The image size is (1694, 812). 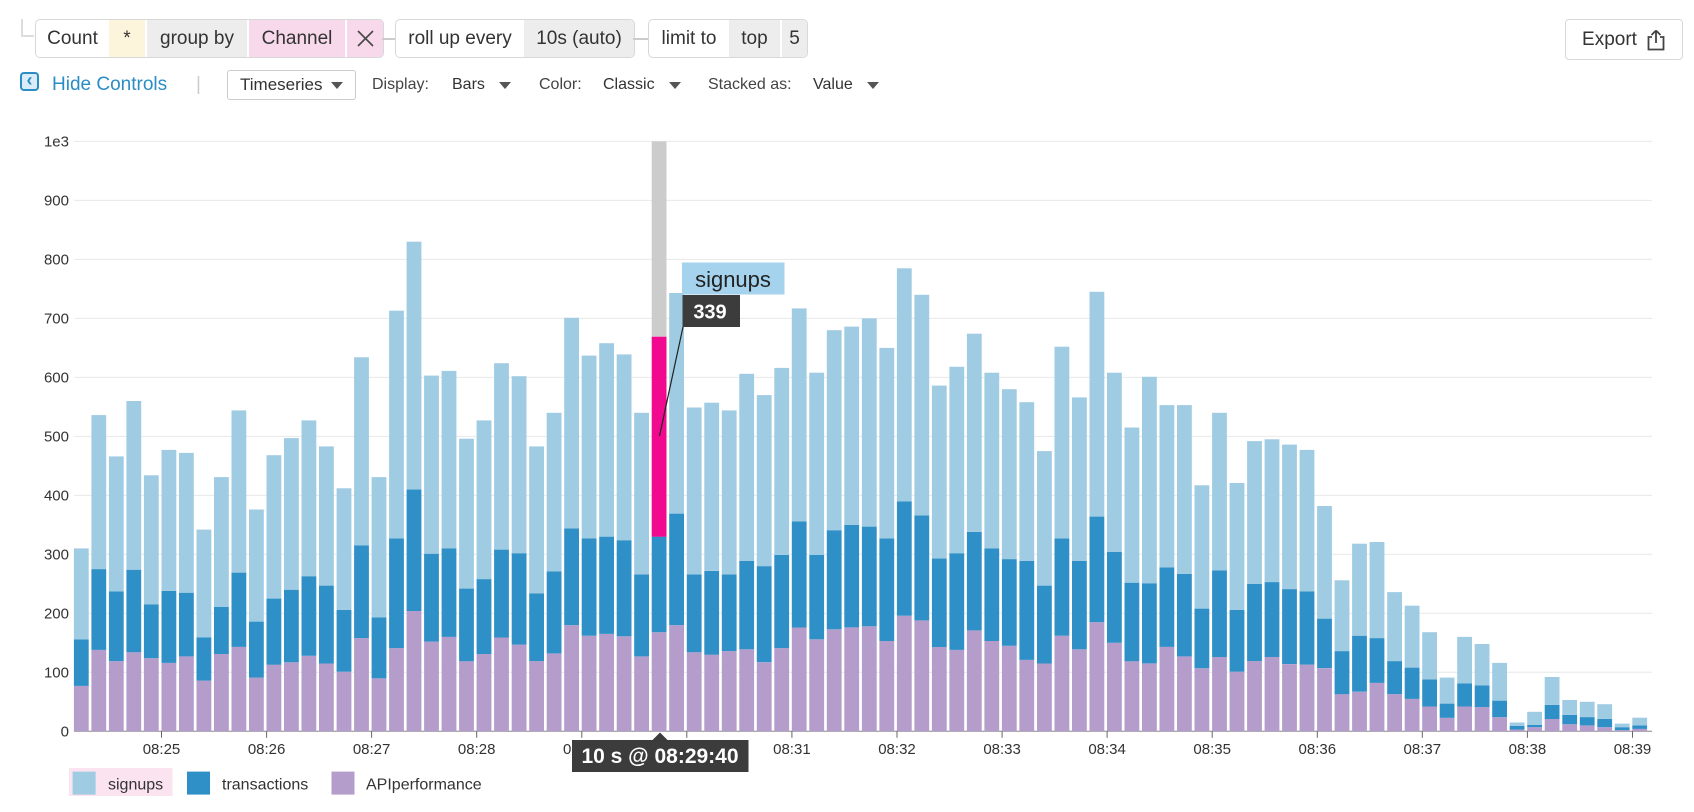 What do you see at coordinates (792, 749) in the screenshot?
I see `svg-text: 08:31` at bounding box center [792, 749].